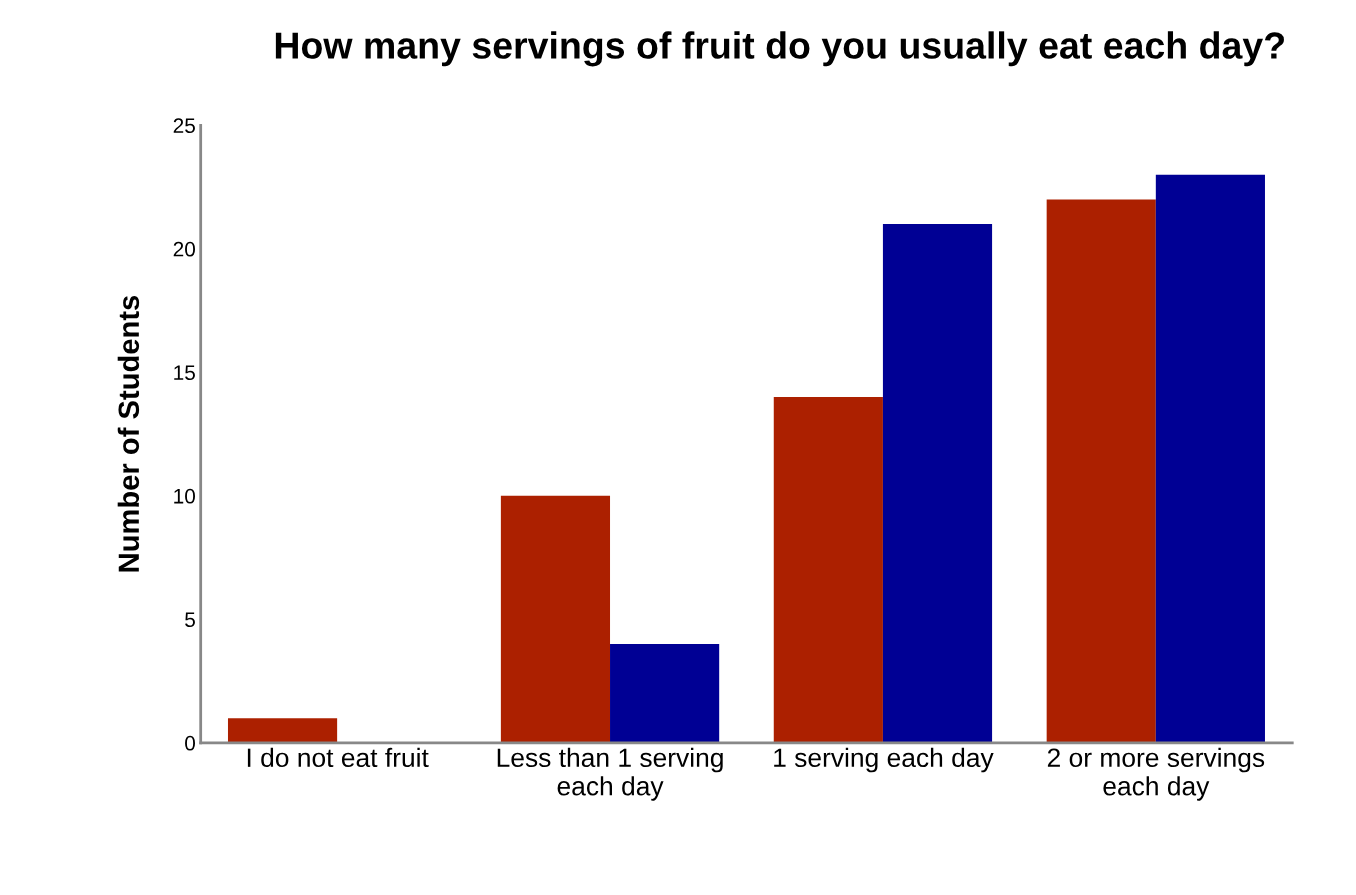 This screenshot has width=1356, height=895. What do you see at coordinates (1156, 774) in the screenshot?
I see `x-tick-label: 2 or more servings each day` at bounding box center [1156, 774].